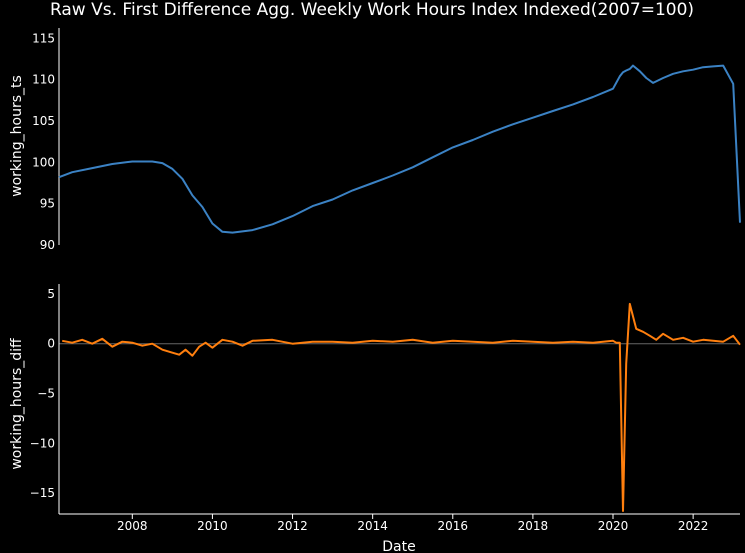 Image resolution: width=745 pixels, height=553 pixels. Describe the element at coordinates (292, 526) in the screenshot. I see `x-tick-label: 2012` at that location.